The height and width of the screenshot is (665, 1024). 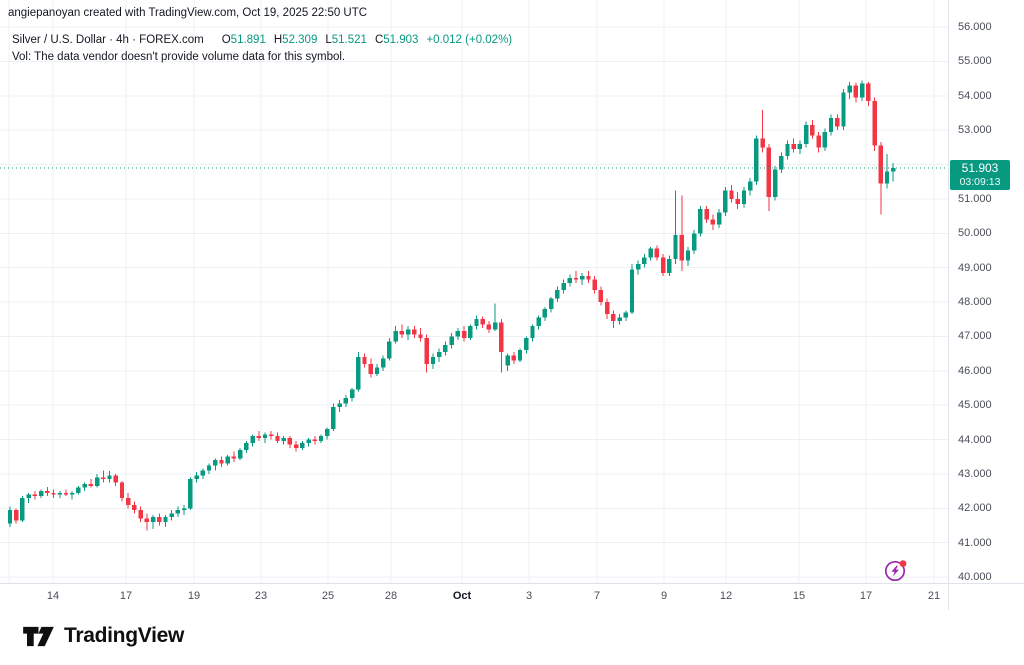 I want to click on time-axis-label: Oct, so click(x=462, y=596).